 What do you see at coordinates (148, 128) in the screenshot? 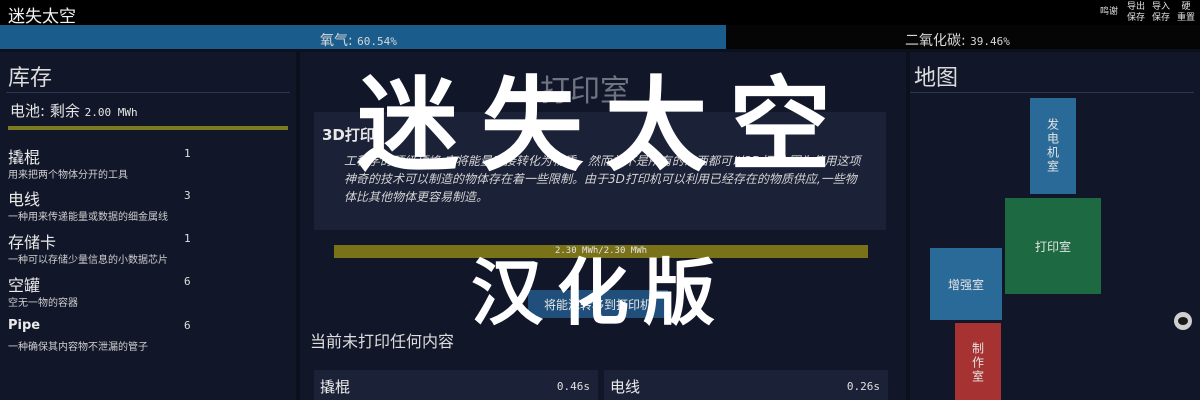
I see `battery-bar` at bounding box center [148, 128].